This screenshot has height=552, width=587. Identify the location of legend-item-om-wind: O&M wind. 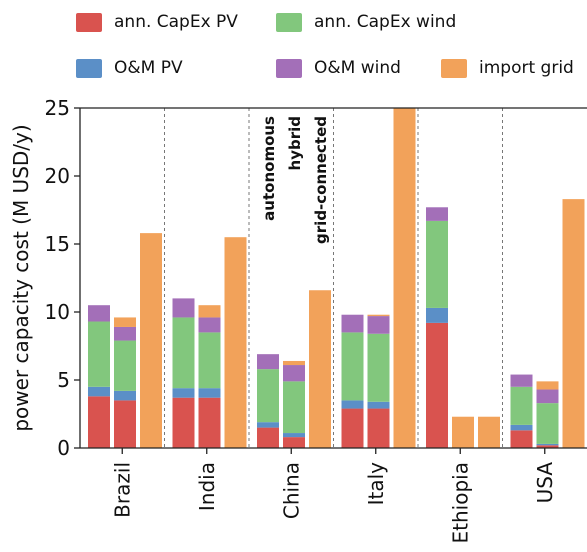
(338, 68).